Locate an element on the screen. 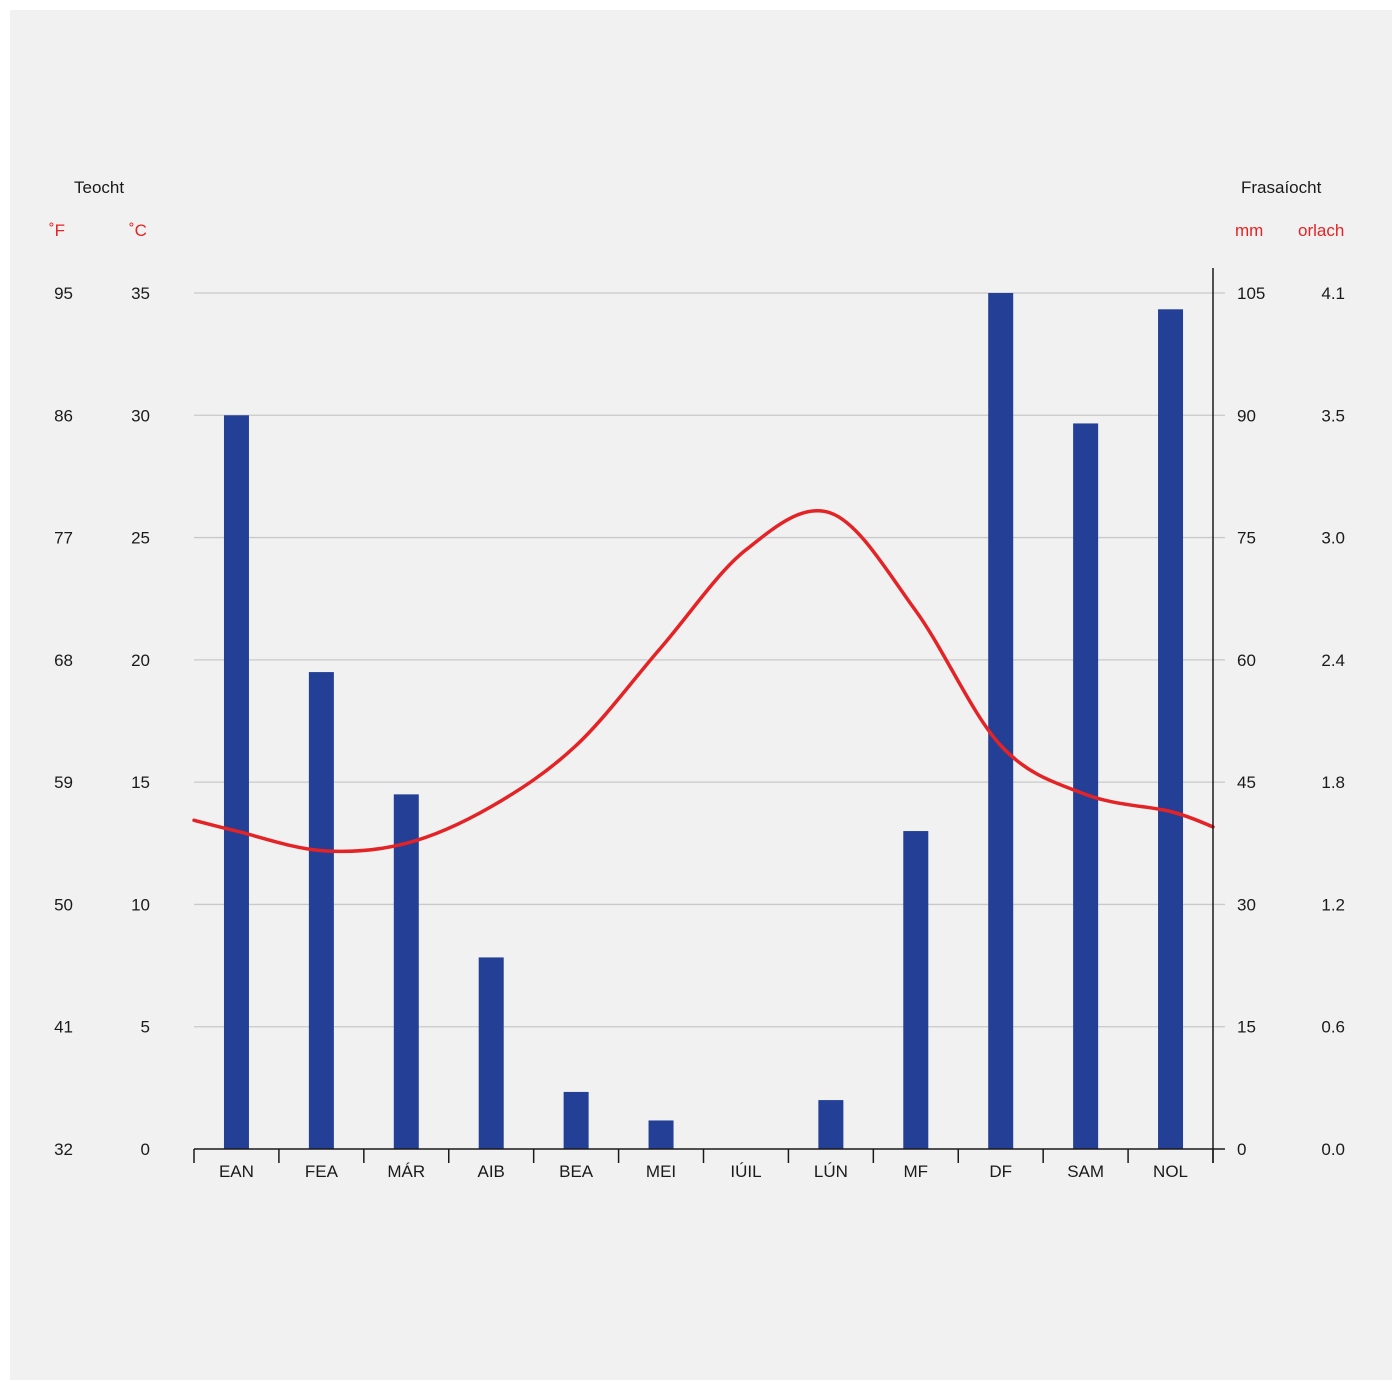 The image size is (1396, 1382). x-tick-label: LÚN is located at coordinates (831, 1171).